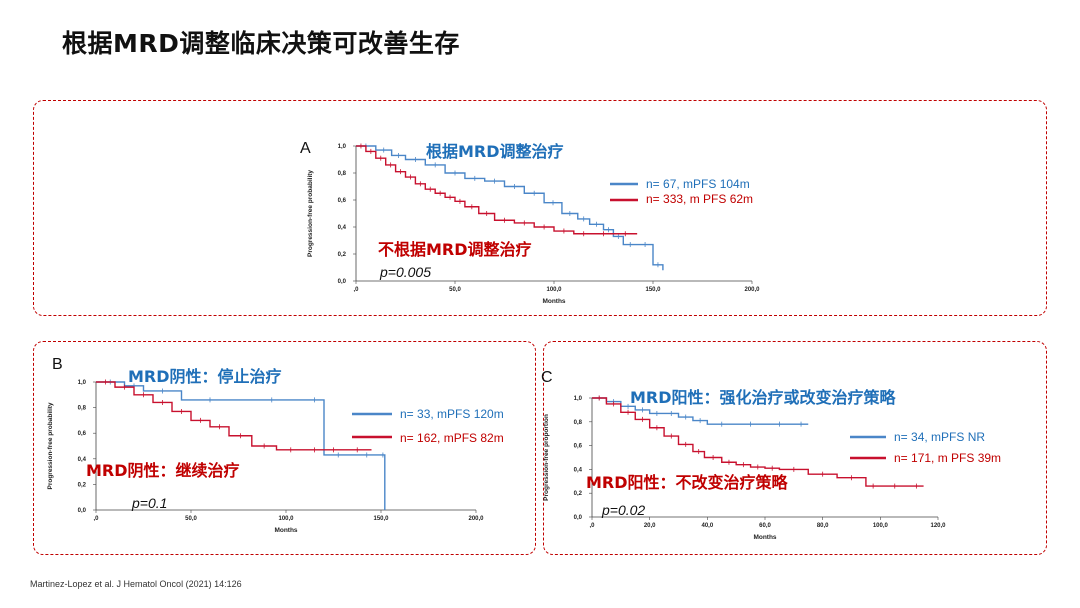 The width and height of the screenshot is (1080, 608). I want to click on legend-label-red: n= 333, m PFS 62m, so click(699, 199).